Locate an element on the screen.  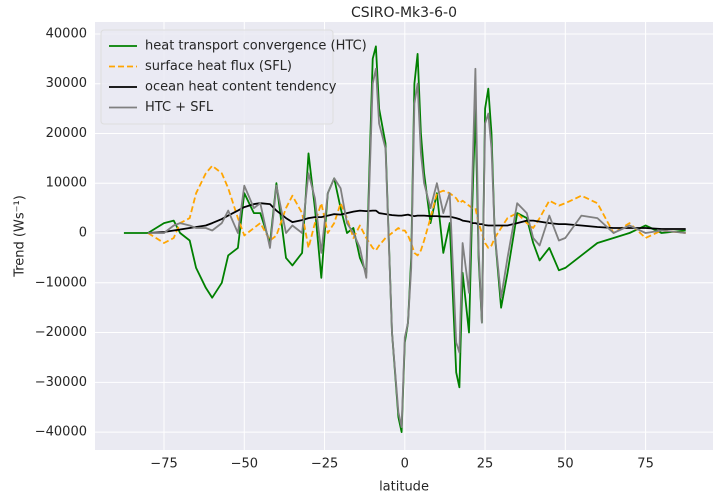
y-tick-label: −30000 is located at coordinates (61, 382).